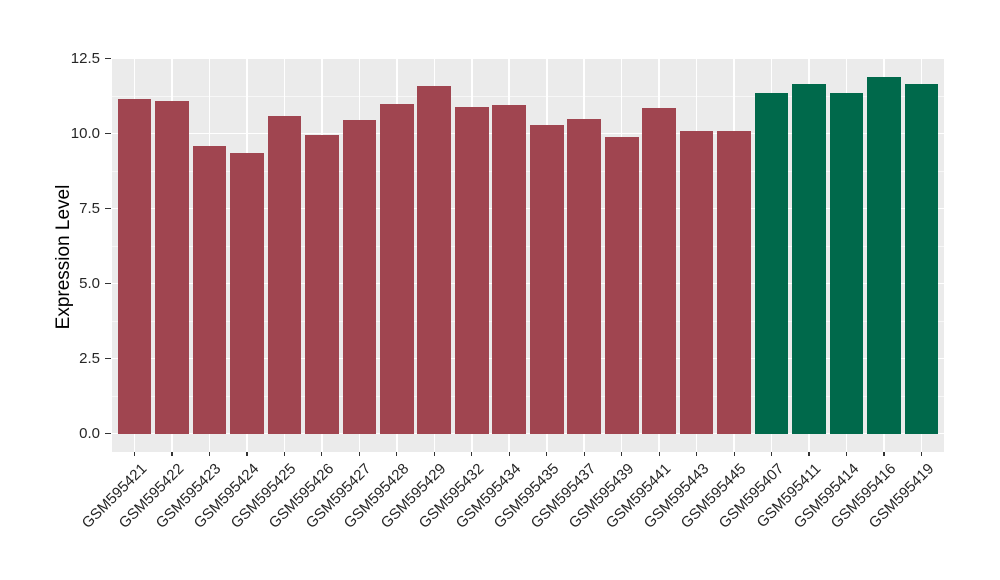 Image resolution: width=1000 pixels, height=580 pixels. What do you see at coordinates (85, 58) in the screenshot?
I see `y-tick-label: 12.5` at bounding box center [85, 58].